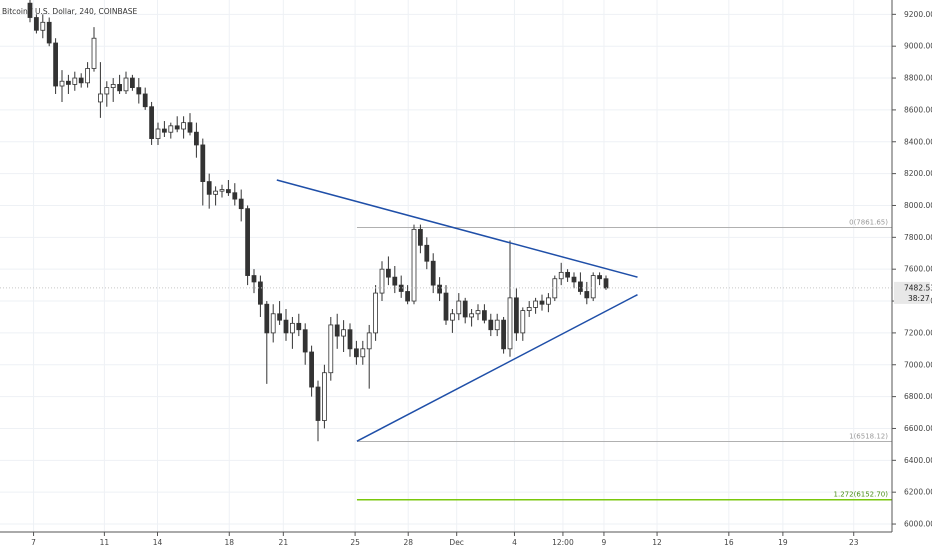 This screenshot has height=550, width=932. Describe the element at coordinates (445, 539) in the screenshot. I see `time-axis: 7 11 14 18 21 25 28 Dec 4 12:00 9 12 16 19 23` at that location.